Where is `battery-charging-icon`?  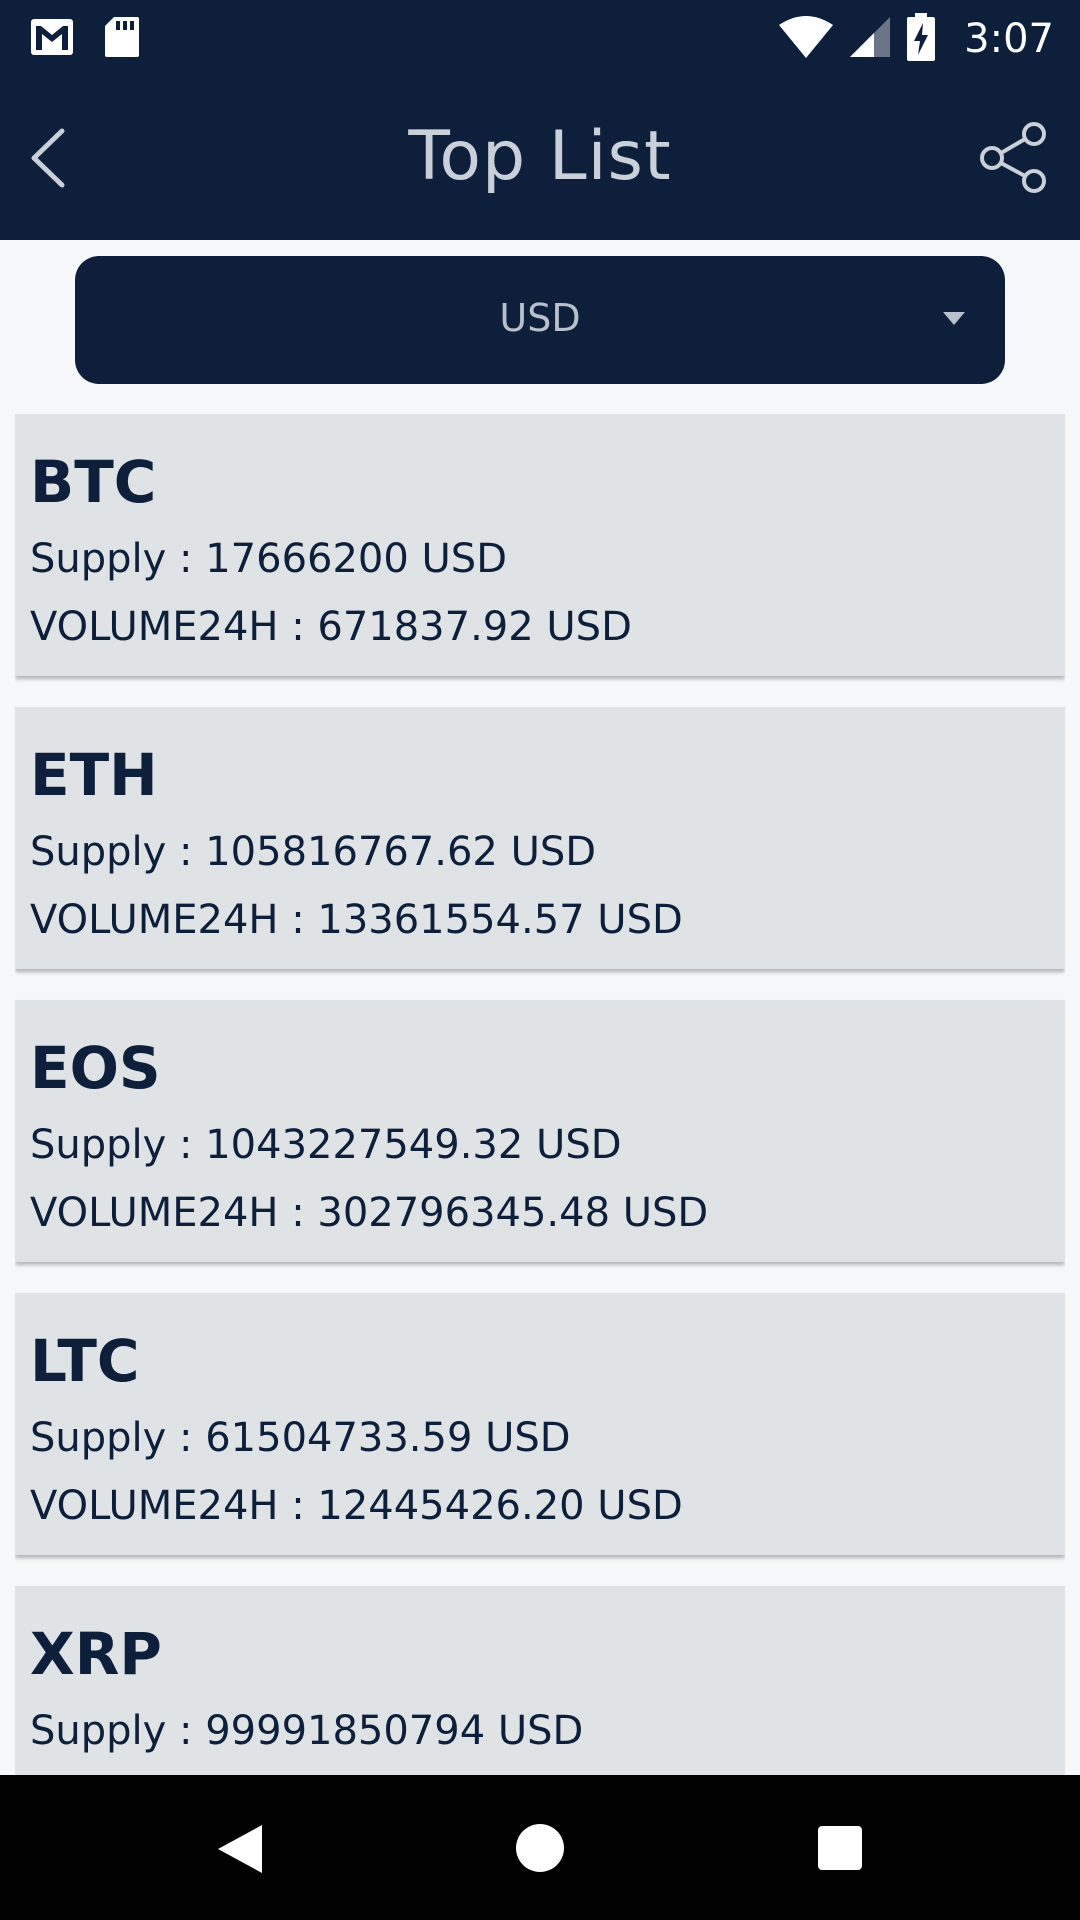 battery-charging-icon is located at coordinates (921, 39).